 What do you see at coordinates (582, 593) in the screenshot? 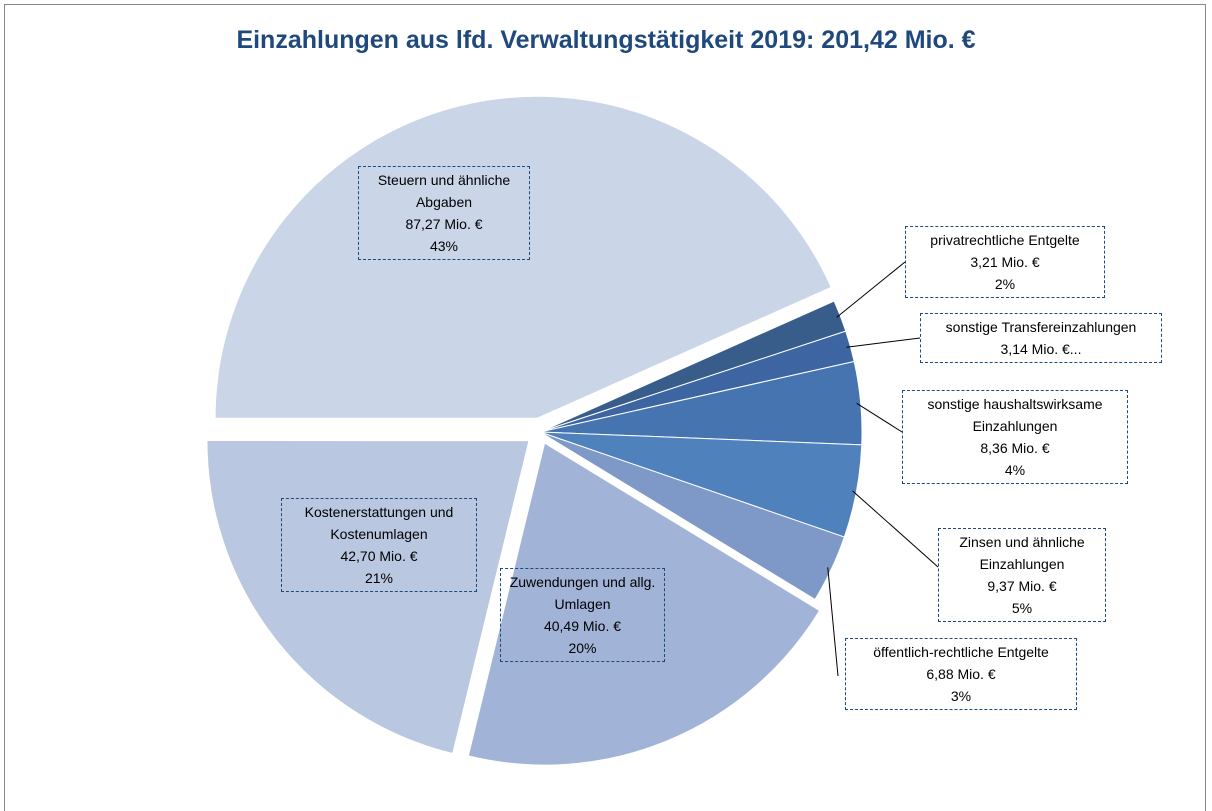
I see `label-text: Zuwendungen und allg. Umlagen` at bounding box center [582, 593].